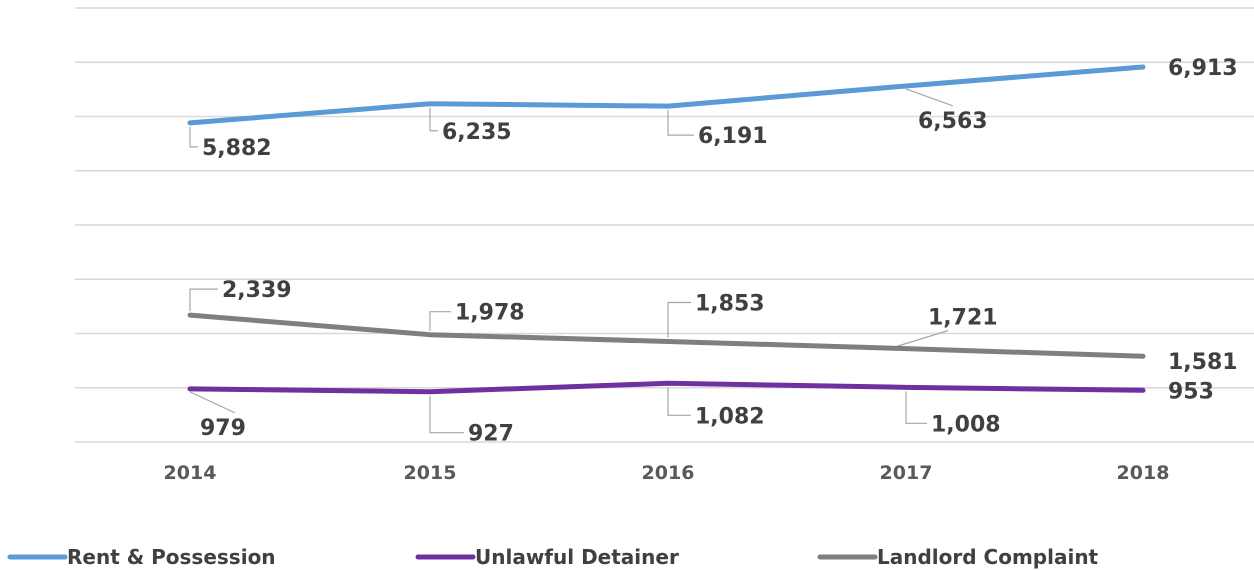  What do you see at coordinates (257, 290) in the screenshot?
I see `data-label-landlord-complaint: 2,339` at bounding box center [257, 290].